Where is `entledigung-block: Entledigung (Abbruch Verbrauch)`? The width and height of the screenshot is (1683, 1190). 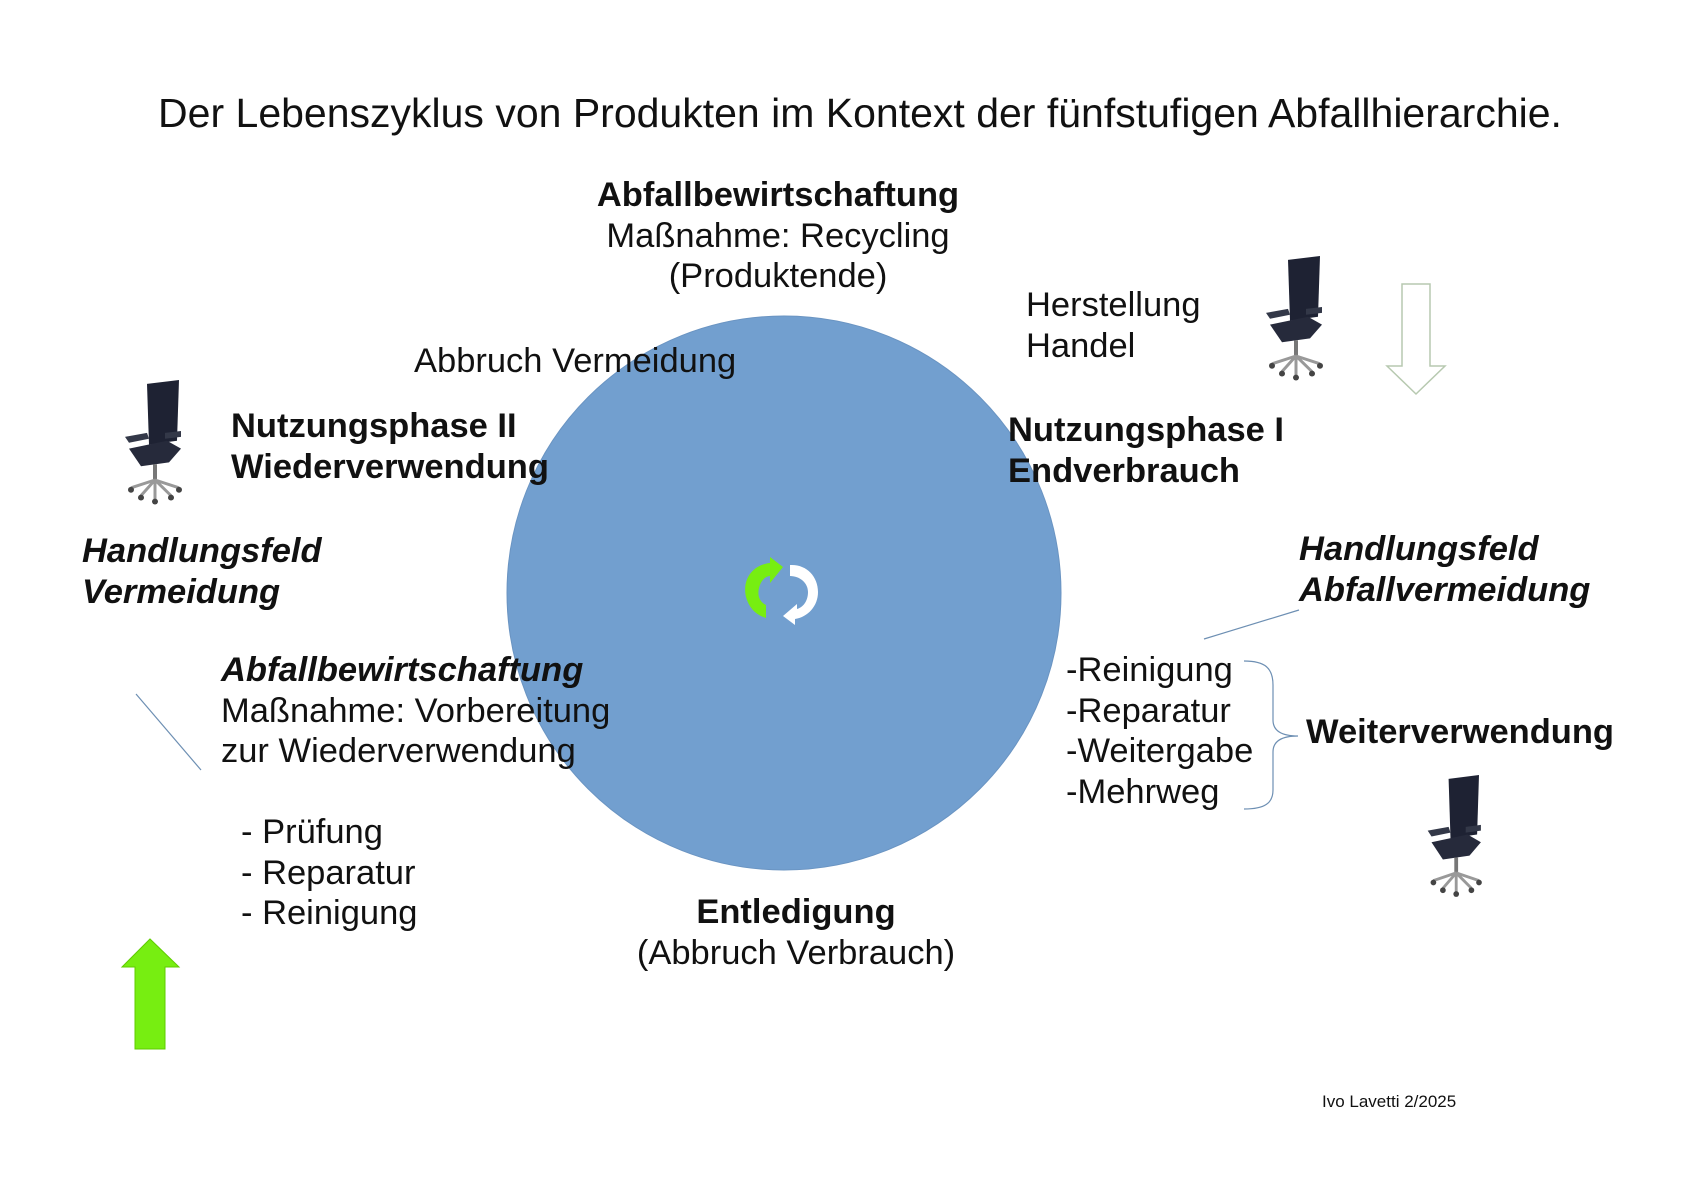
entledigung-block: Entledigung (Abbruch Verbrauch) is located at coordinates (796, 932).